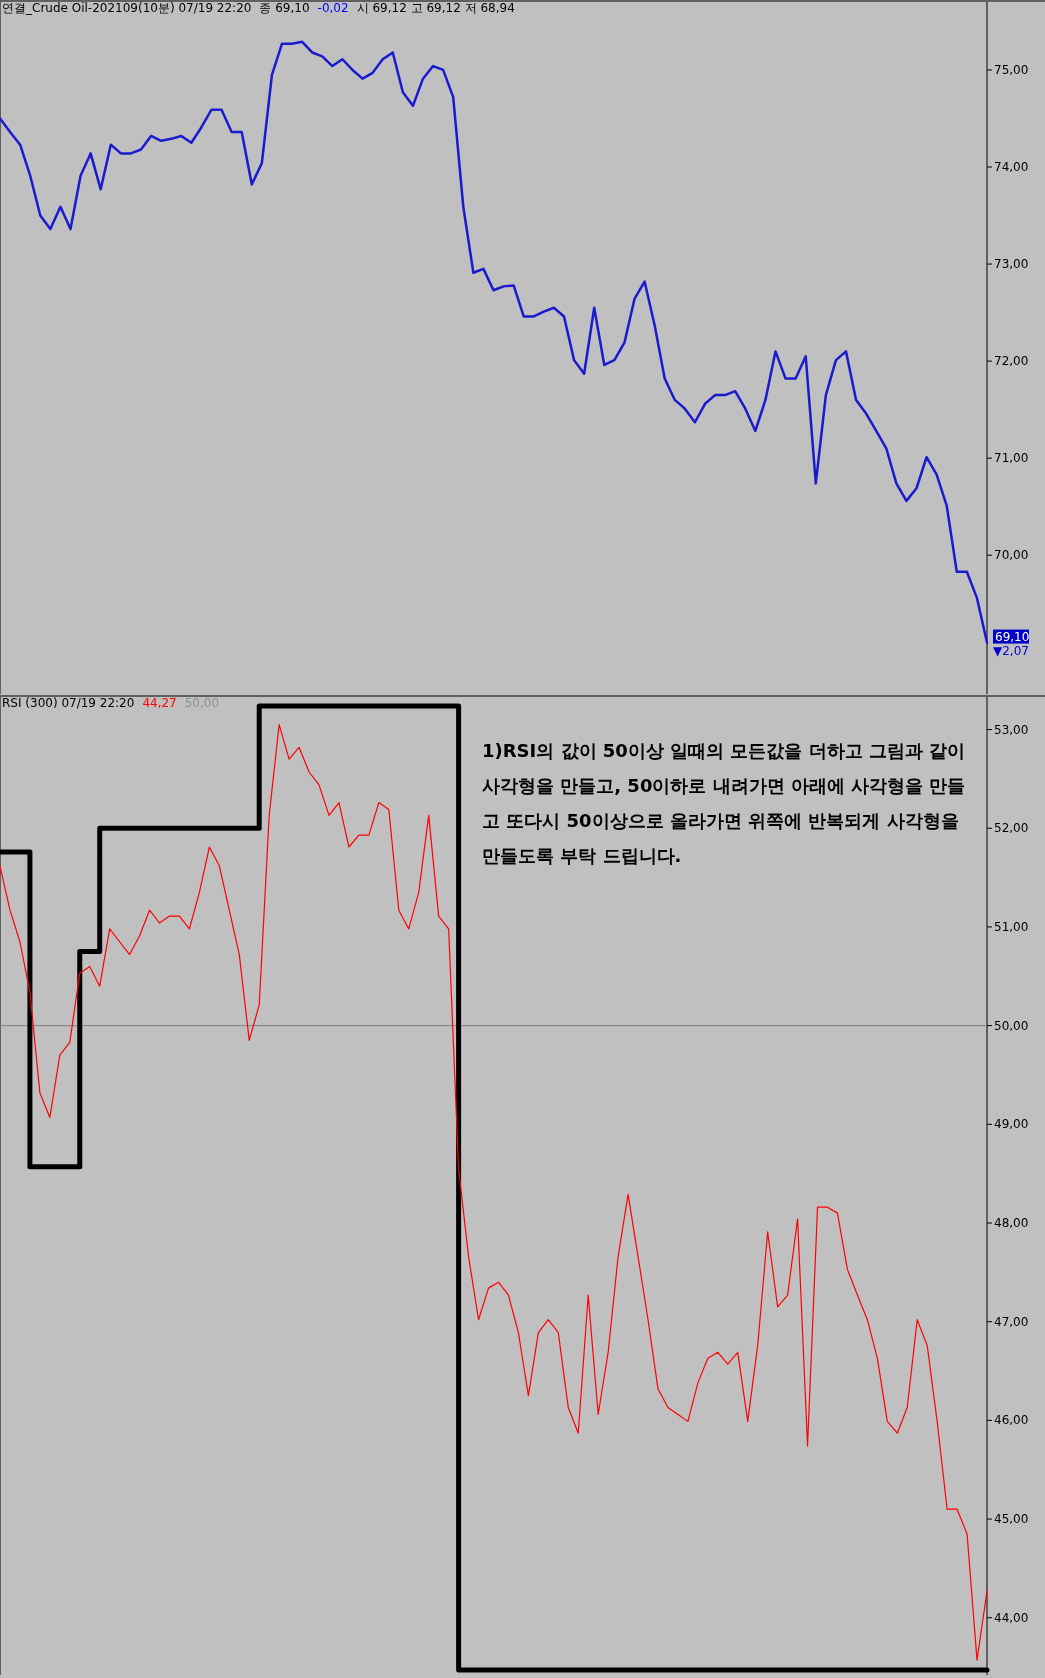  Describe the element at coordinates (1011, 555) in the screenshot. I see `y-tick-label: 70,00` at that location.